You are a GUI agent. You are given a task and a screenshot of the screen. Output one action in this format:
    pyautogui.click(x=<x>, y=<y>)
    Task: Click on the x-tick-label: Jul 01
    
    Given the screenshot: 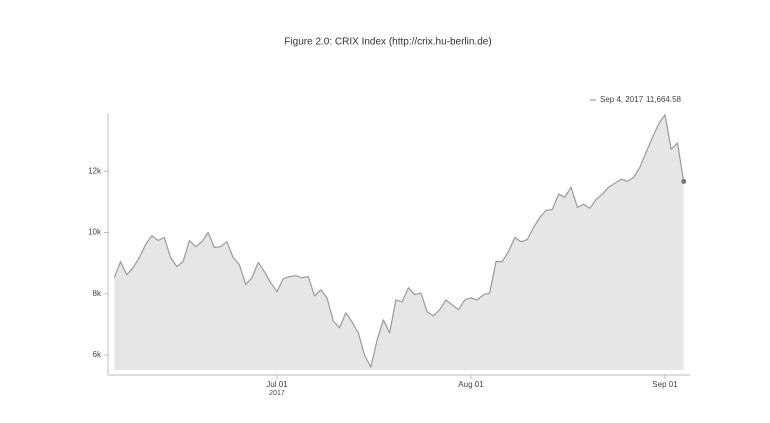 What is the action you would take?
    pyautogui.click(x=277, y=384)
    